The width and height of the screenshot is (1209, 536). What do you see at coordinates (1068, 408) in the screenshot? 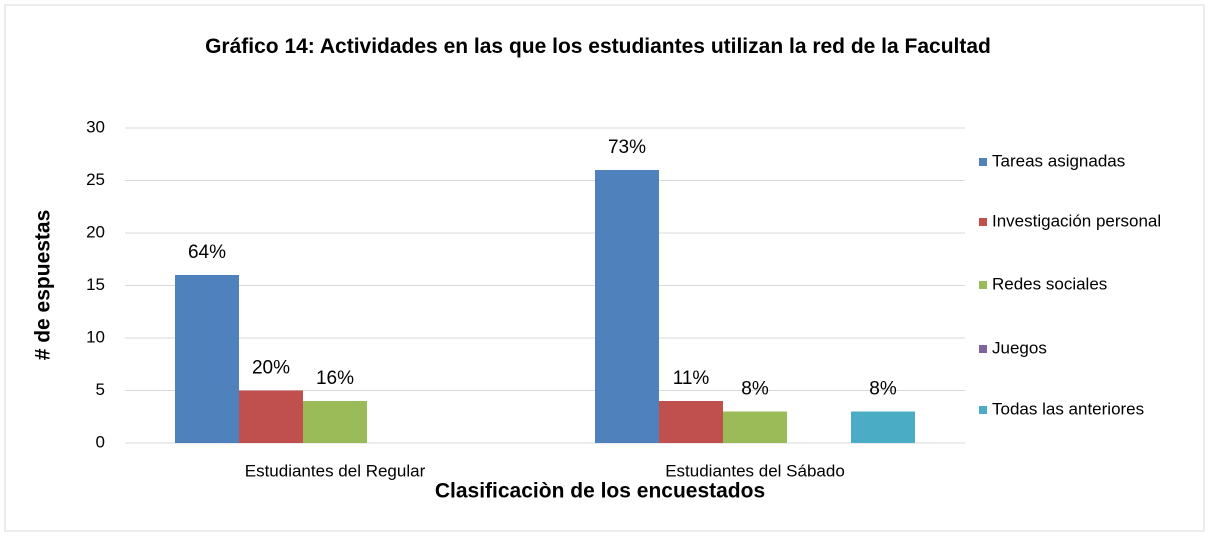
I see `legend-label: Todas las anteriores` at bounding box center [1068, 408].